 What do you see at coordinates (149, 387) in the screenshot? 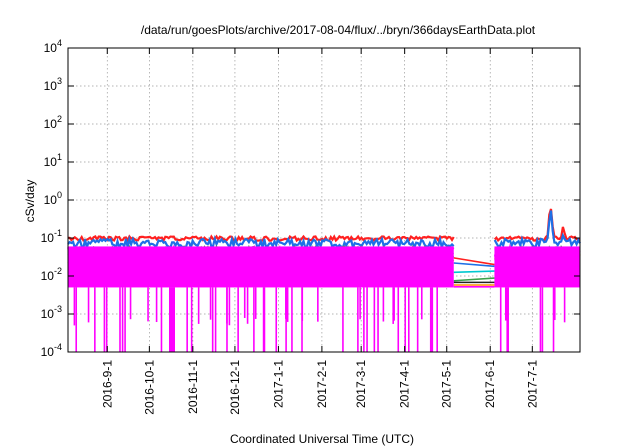
I see `x-tick-label: 2016-10-1` at bounding box center [149, 387].